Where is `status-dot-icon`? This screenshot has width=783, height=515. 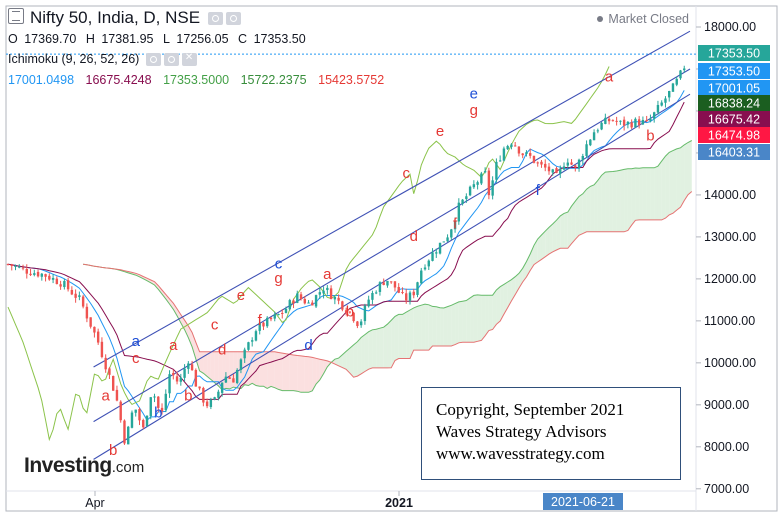 status-dot-icon is located at coordinates (600, 19).